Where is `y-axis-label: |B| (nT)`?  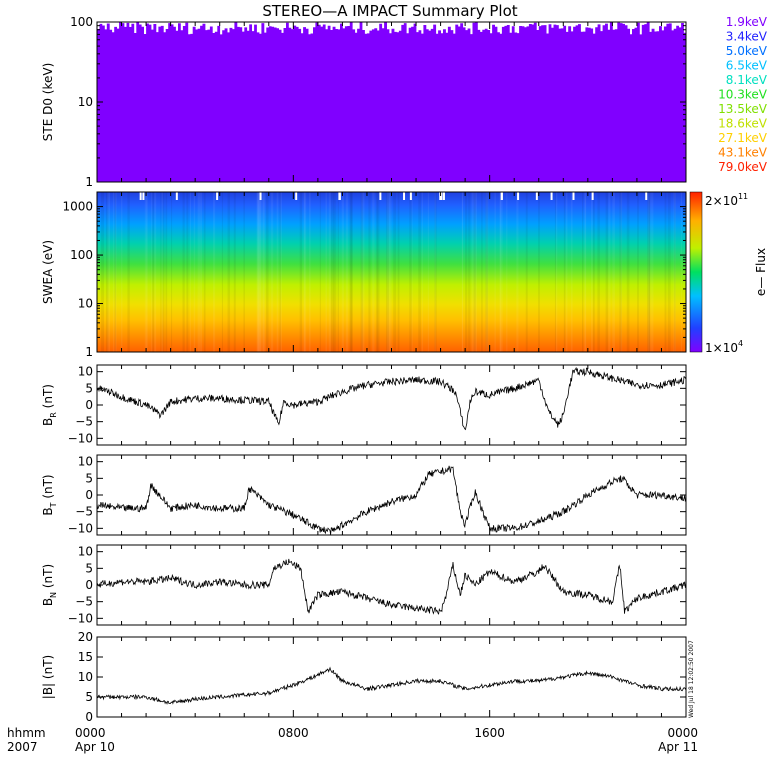
y-axis-label: |B| (nT) is located at coordinates (48, 677).